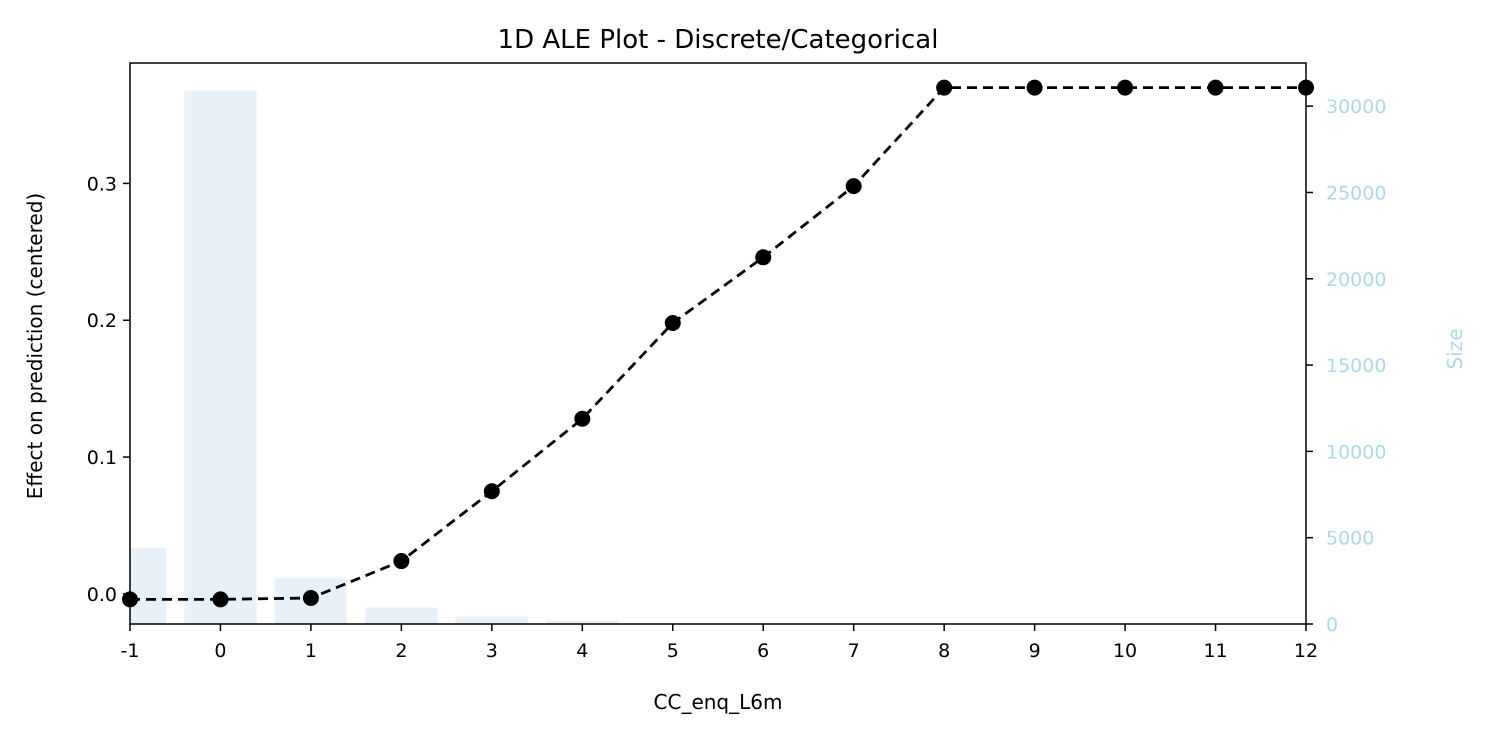 The image size is (1487, 736). What do you see at coordinates (944, 651) in the screenshot?
I see `x-tick-label: 8` at bounding box center [944, 651].